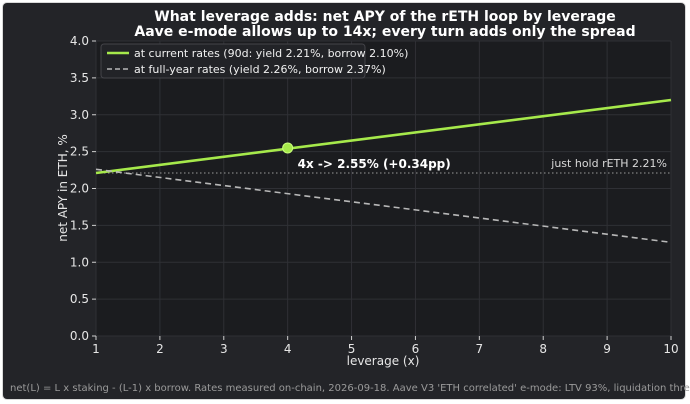  I want to click on y-tick-label: 1.0, so click(79, 262).